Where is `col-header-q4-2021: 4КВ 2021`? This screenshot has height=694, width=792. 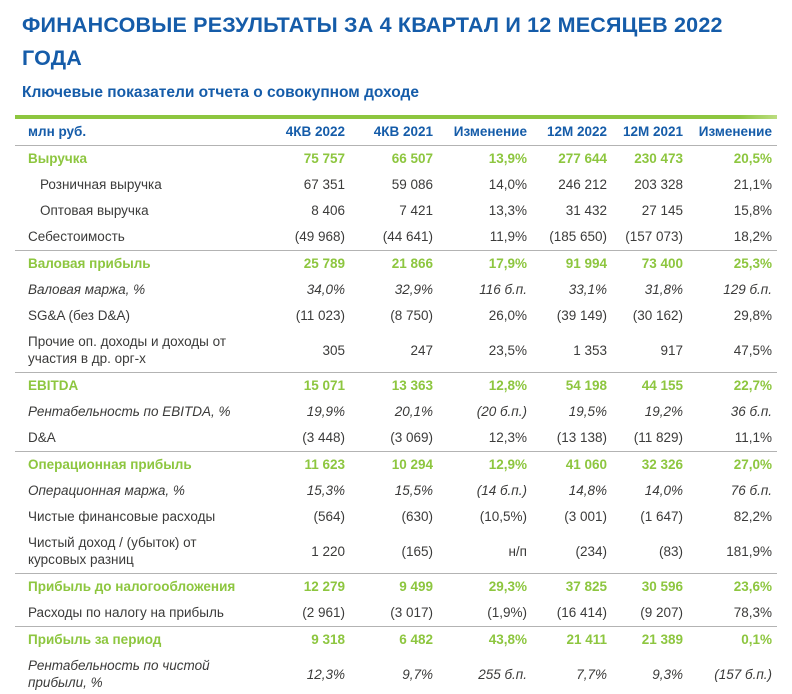 col-header-q4-2021: 4КВ 2021 is located at coordinates (389, 132).